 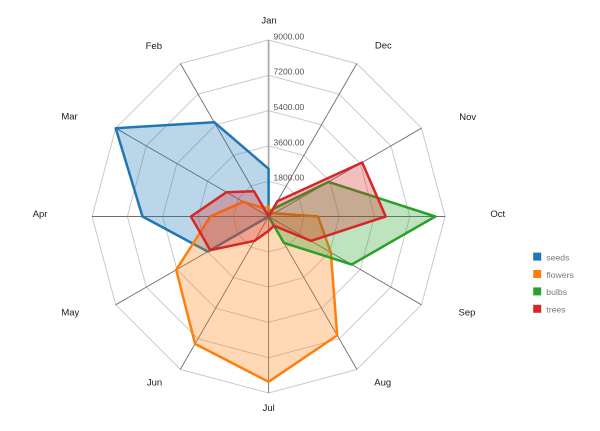 What do you see at coordinates (289, 36) in the screenshot?
I see `svg-text: 9000.00` at bounding box center [289, 36].